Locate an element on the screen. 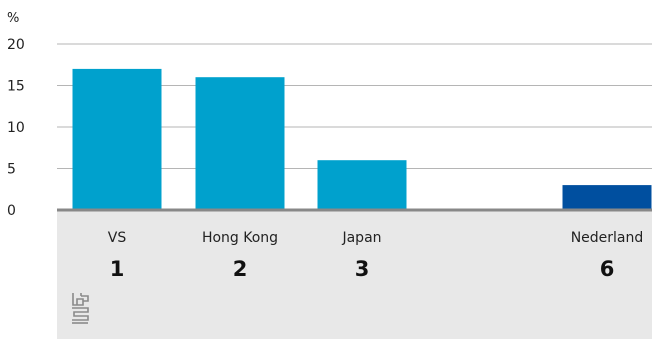  category-label: Japan is located at coordinates (361, 238).